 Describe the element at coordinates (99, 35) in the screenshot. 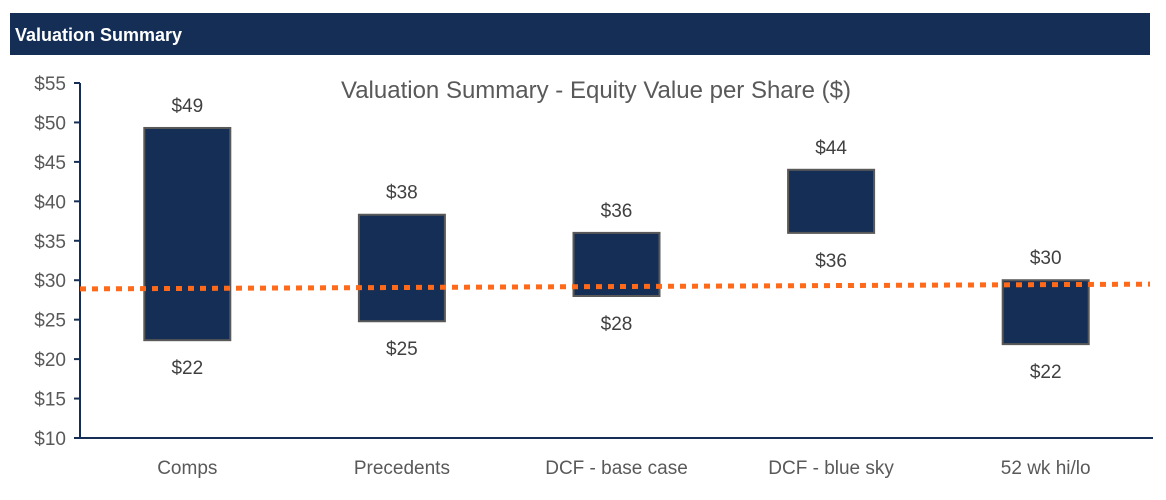

I see `section-title: Valuation Summary` at that location.